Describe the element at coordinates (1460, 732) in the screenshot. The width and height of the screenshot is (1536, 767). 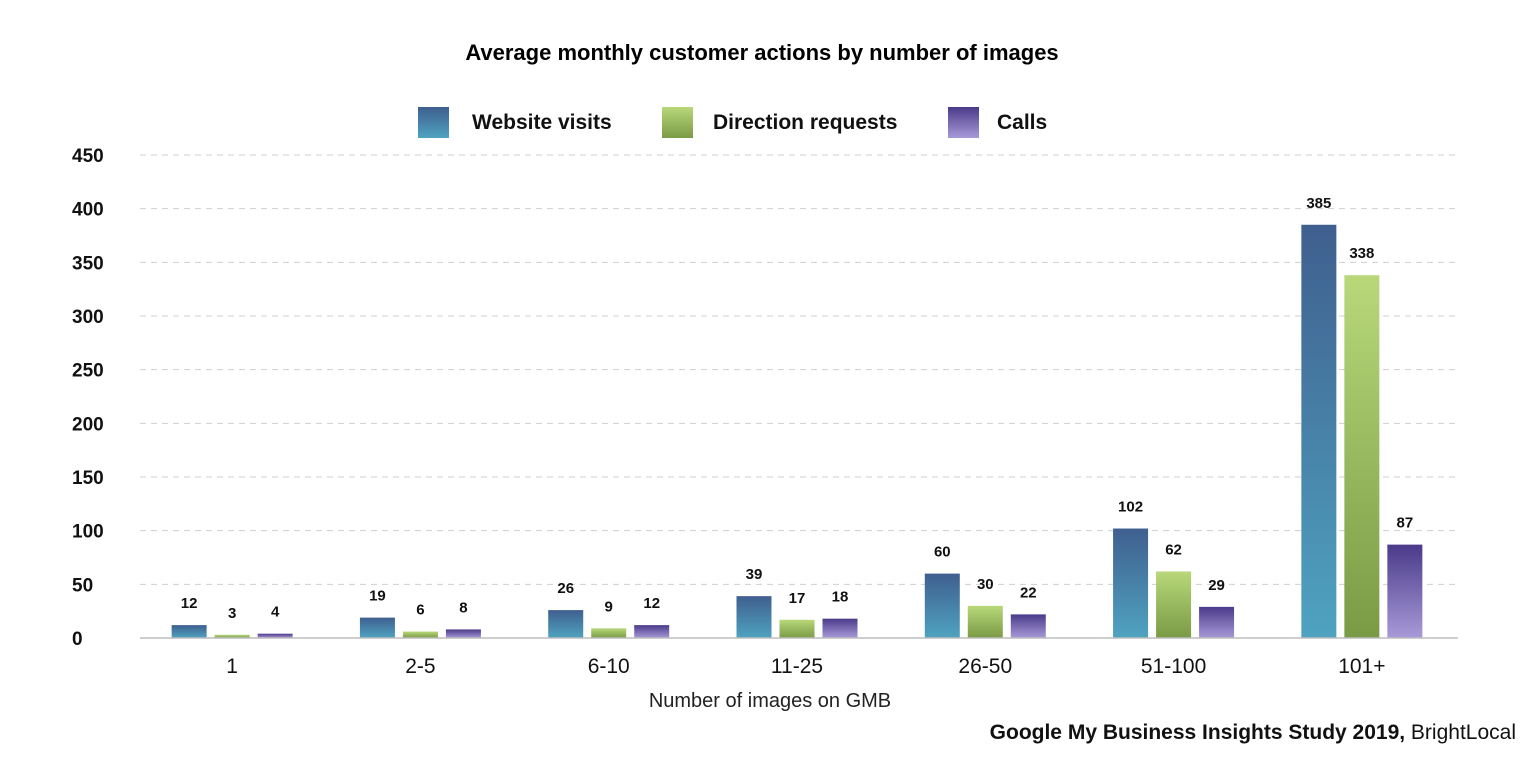
I see `source-text: BrightLocal` at that location.